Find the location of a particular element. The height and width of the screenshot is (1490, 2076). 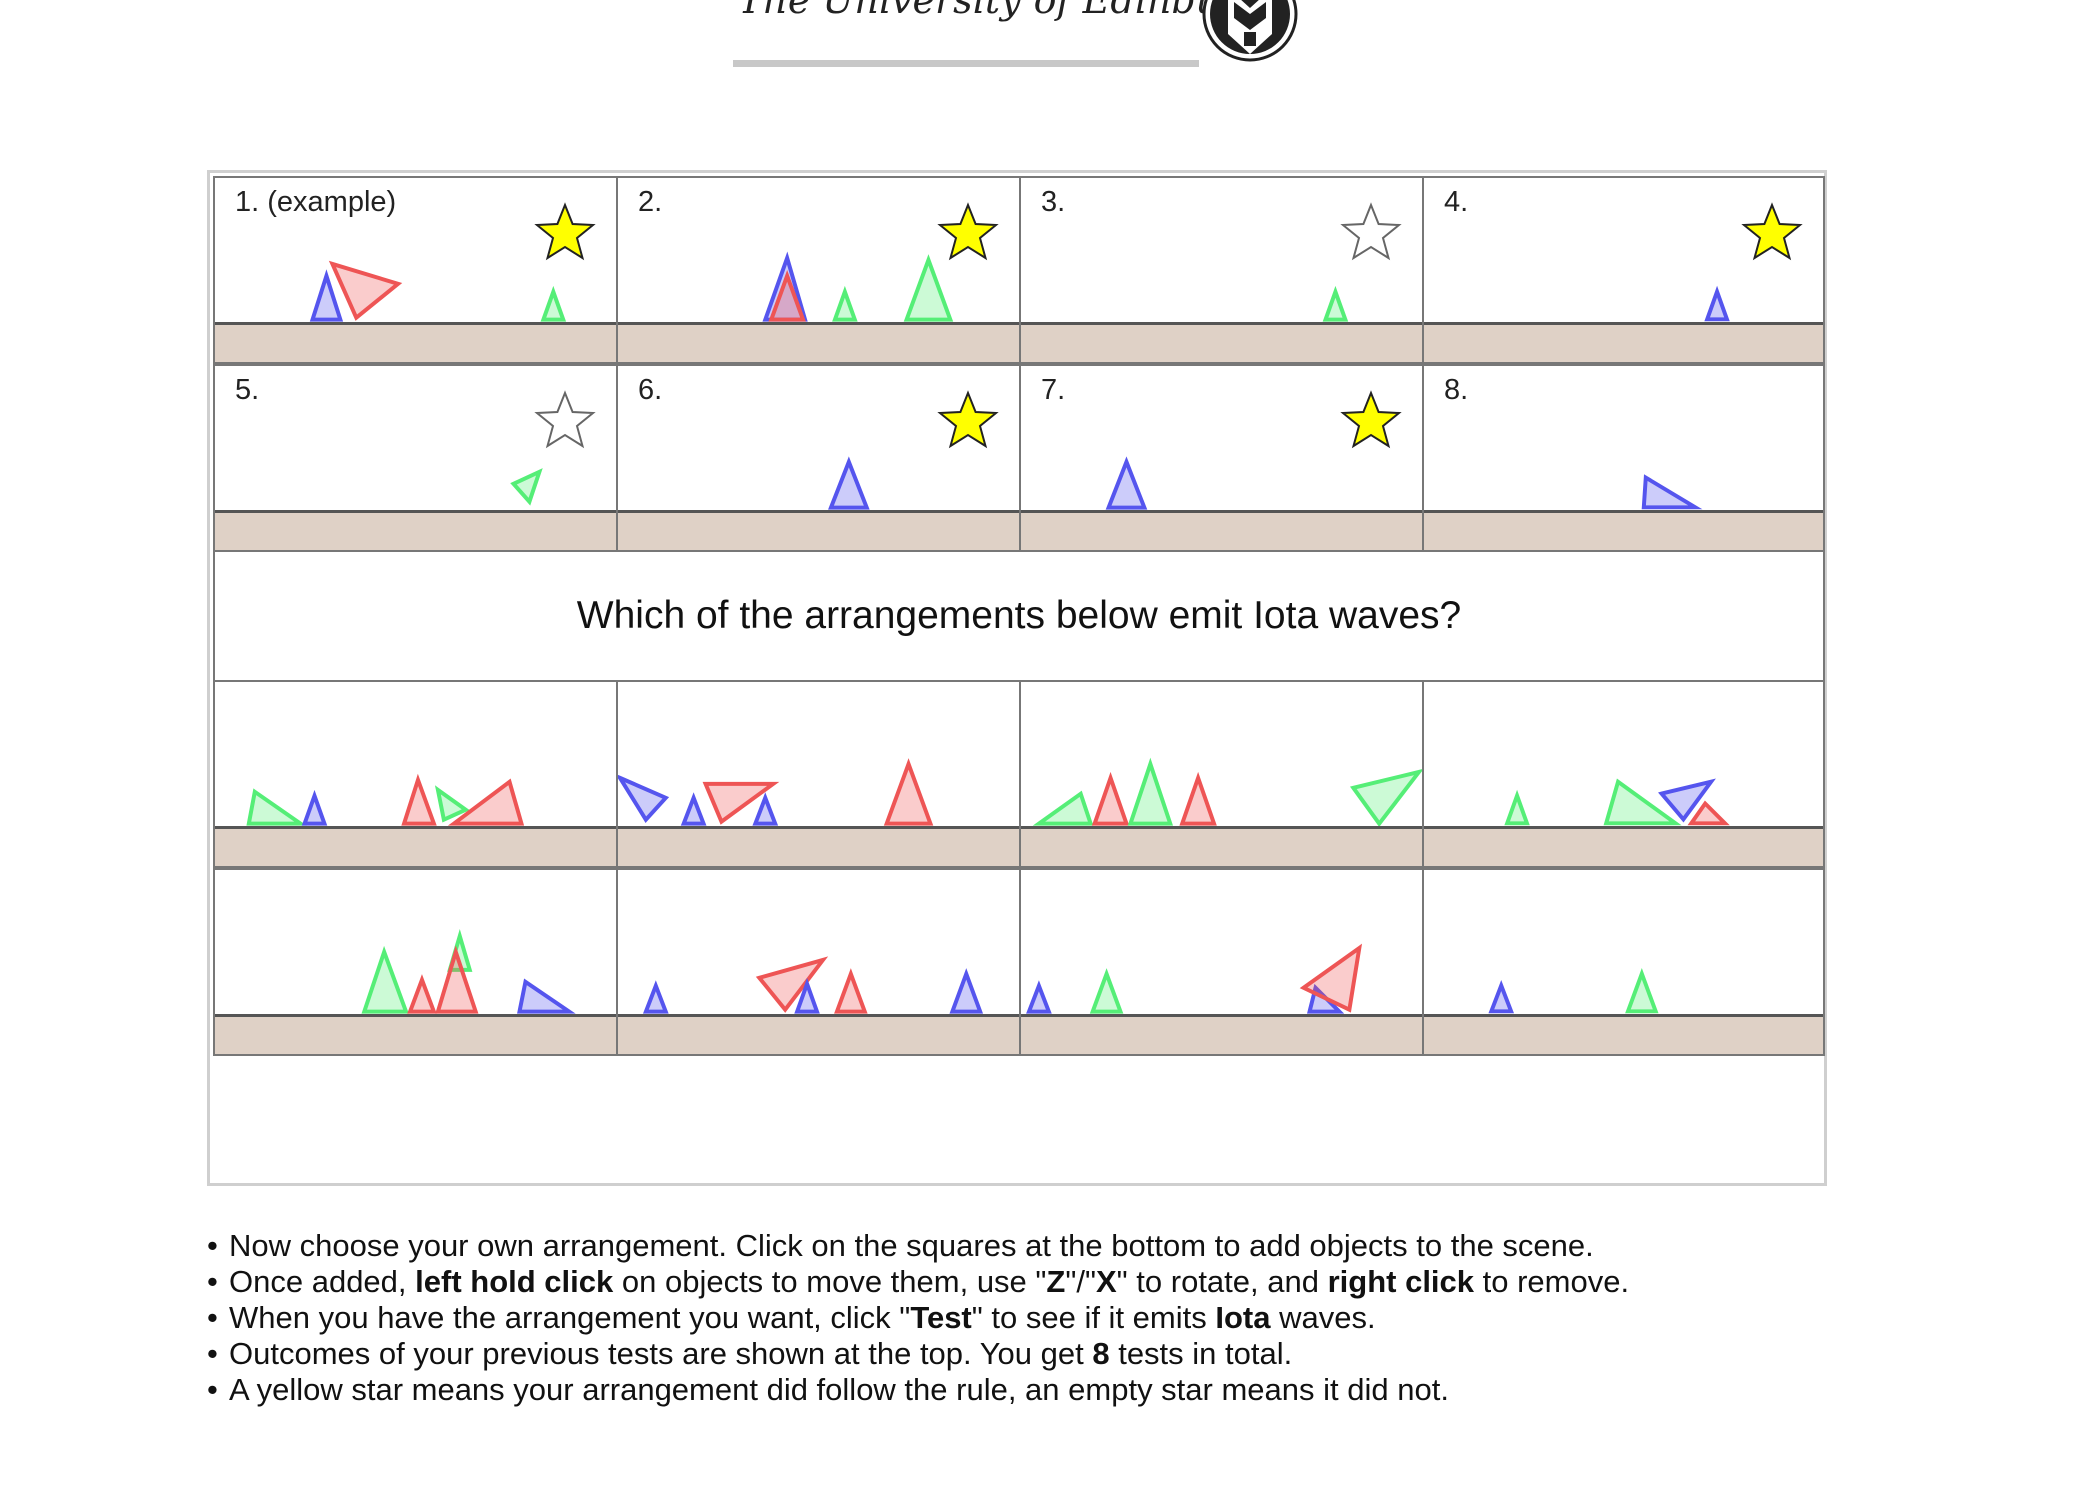

test-cell-6: 6. is located at coordinates (817, 458).